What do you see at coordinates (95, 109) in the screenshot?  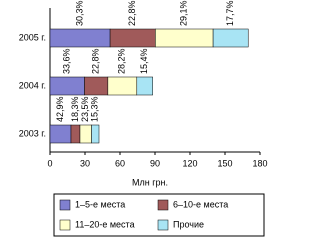 I see `data-label: 15,3%` at bounding box center [95, 109].